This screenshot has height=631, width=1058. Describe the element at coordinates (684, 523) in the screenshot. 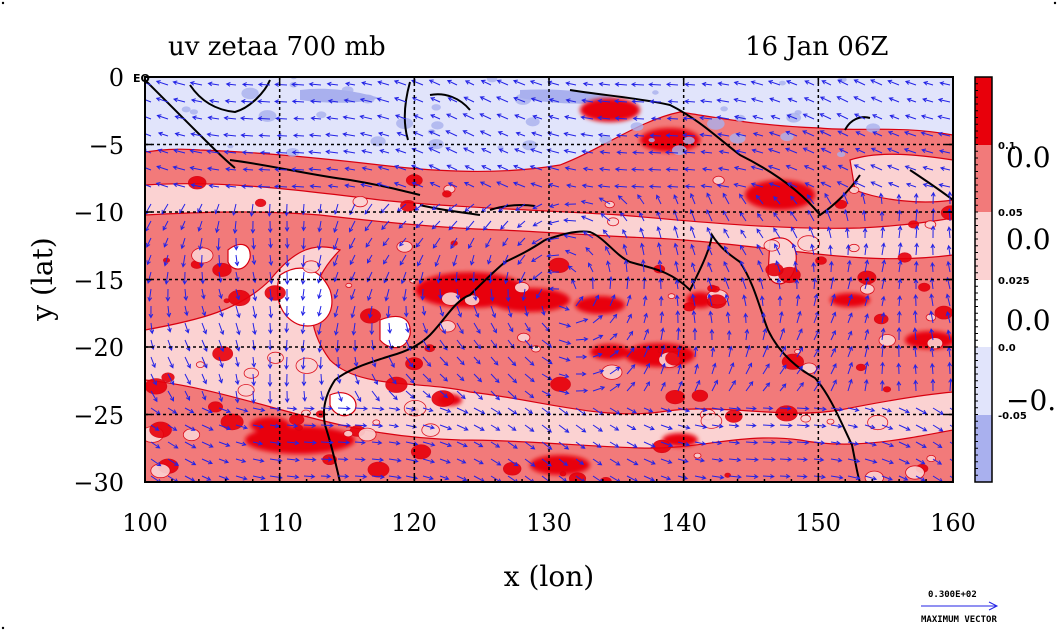

I see `x-tick-label: 140` at that location.